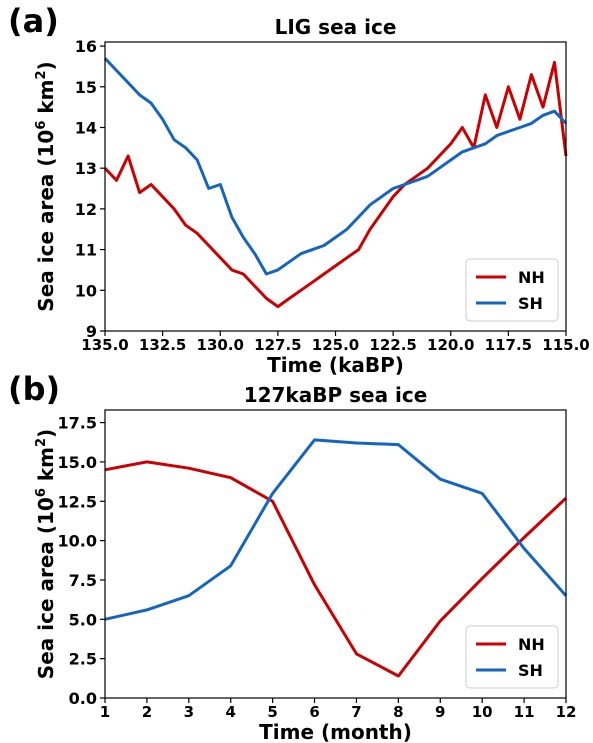 The width and height of the screenshot is (593, 743). I want to click on panel-label: (a), so click(33, 21).